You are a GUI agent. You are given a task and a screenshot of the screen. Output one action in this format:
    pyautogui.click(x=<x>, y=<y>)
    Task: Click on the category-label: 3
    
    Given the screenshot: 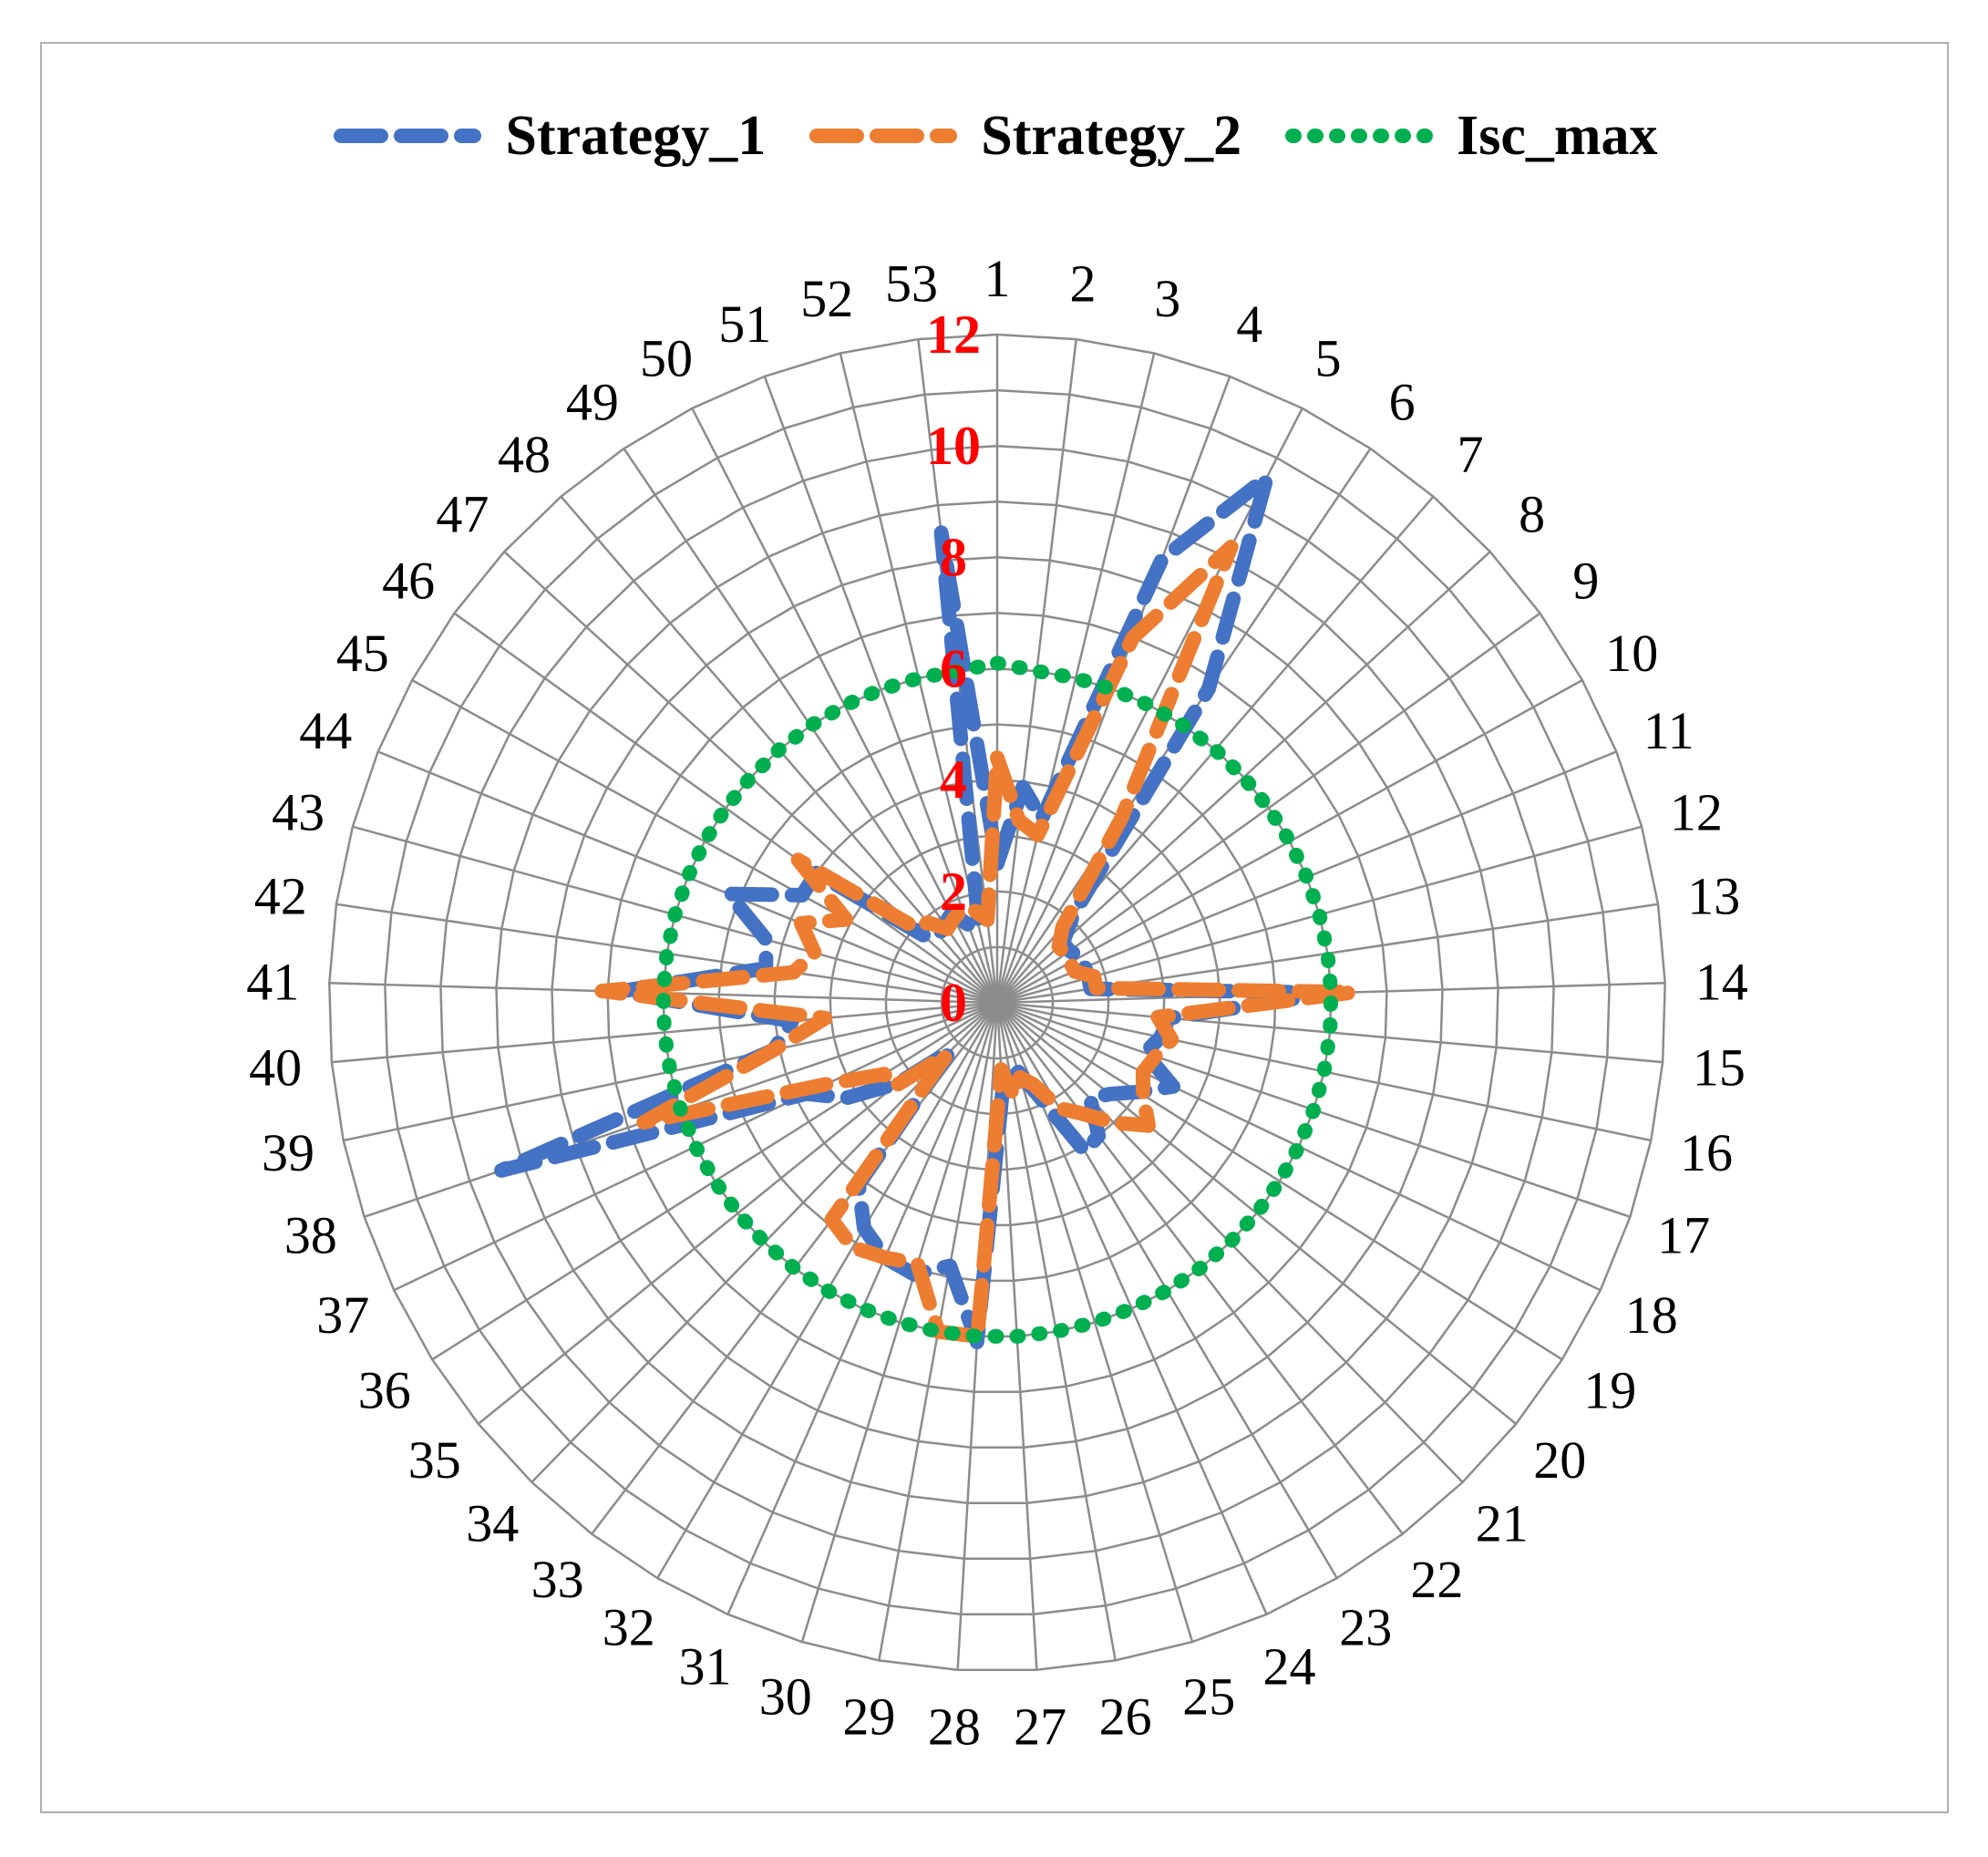 What is the action you would take?
    pyautogui.click(x=1167, y=298)
    